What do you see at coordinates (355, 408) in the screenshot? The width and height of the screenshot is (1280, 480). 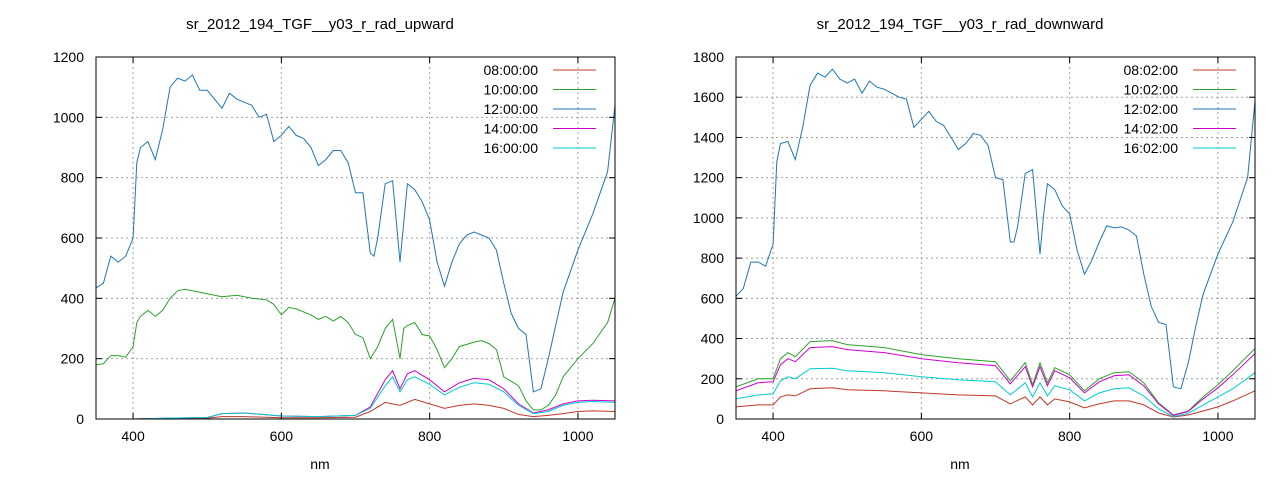 I see `series-line-08:00:00` at bounding box center [355, 408].